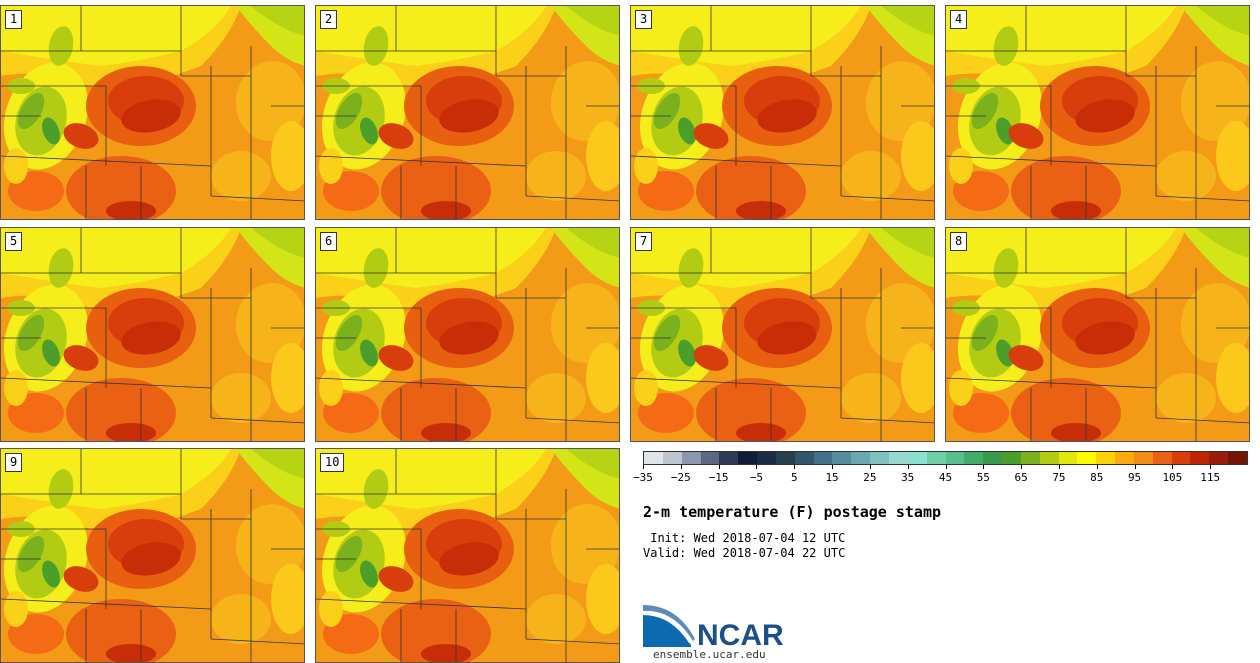 The height and width of the screenshot is (663, 1260). Describe the element at coordinates (1210, 477) in the screenshot. I see `colorbar-tick-label: 115` at that location.